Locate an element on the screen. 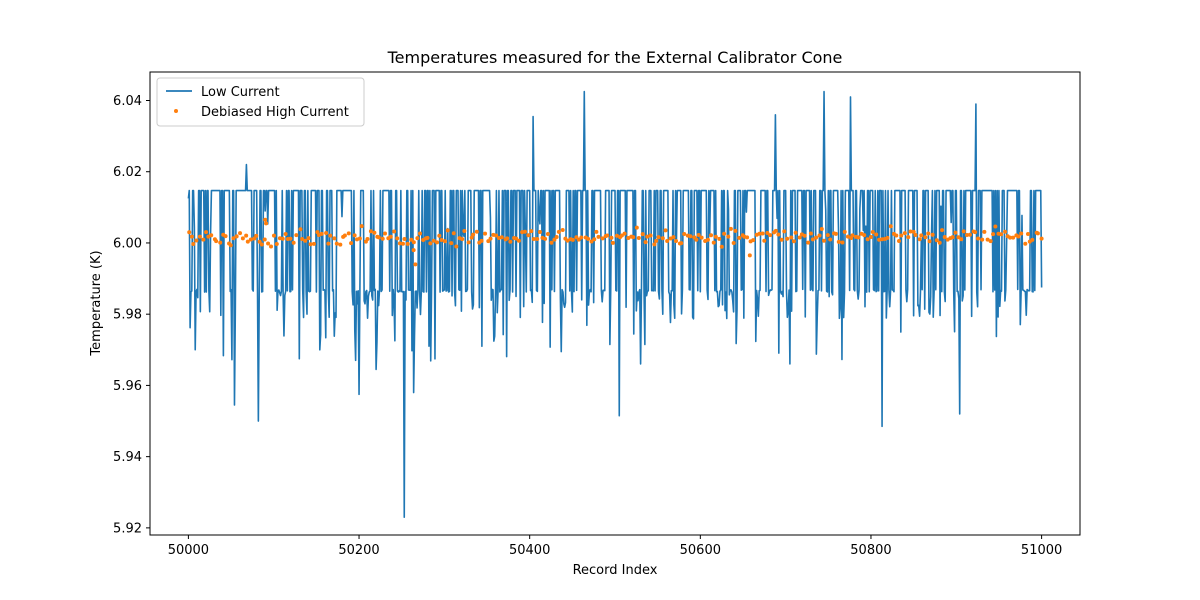 This screenshot has height=600, width=1200. x-tick-label: 50800 is located at coordinates (870, 550).